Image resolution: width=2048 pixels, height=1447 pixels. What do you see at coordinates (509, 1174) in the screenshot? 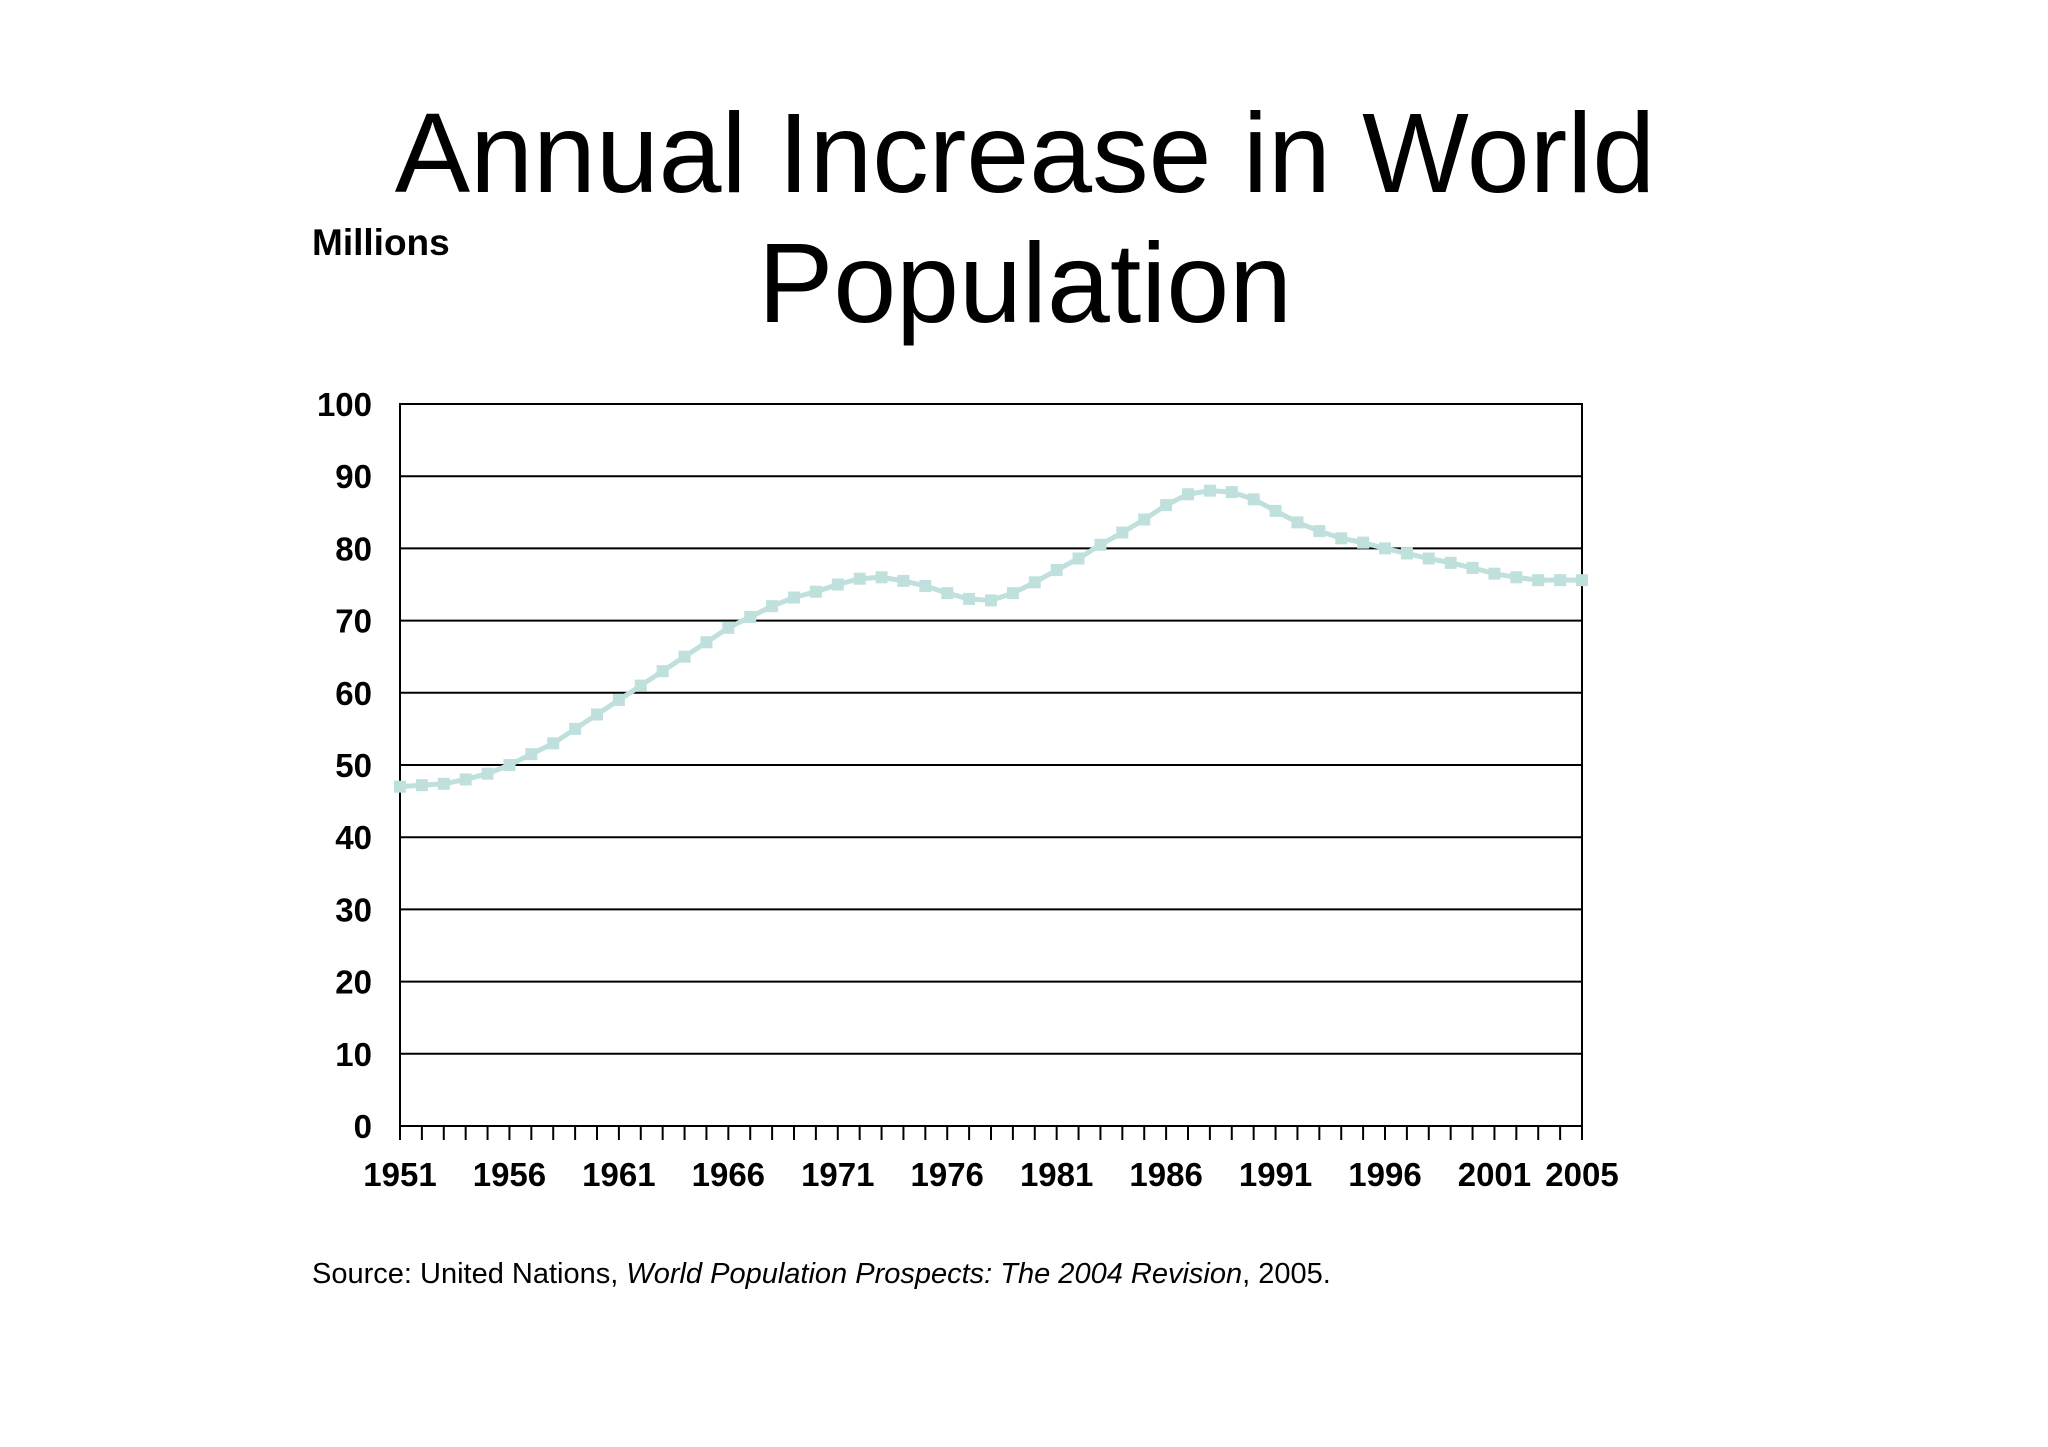
I see `x-tick-label: 1956` at bounding box center [509, 1174].